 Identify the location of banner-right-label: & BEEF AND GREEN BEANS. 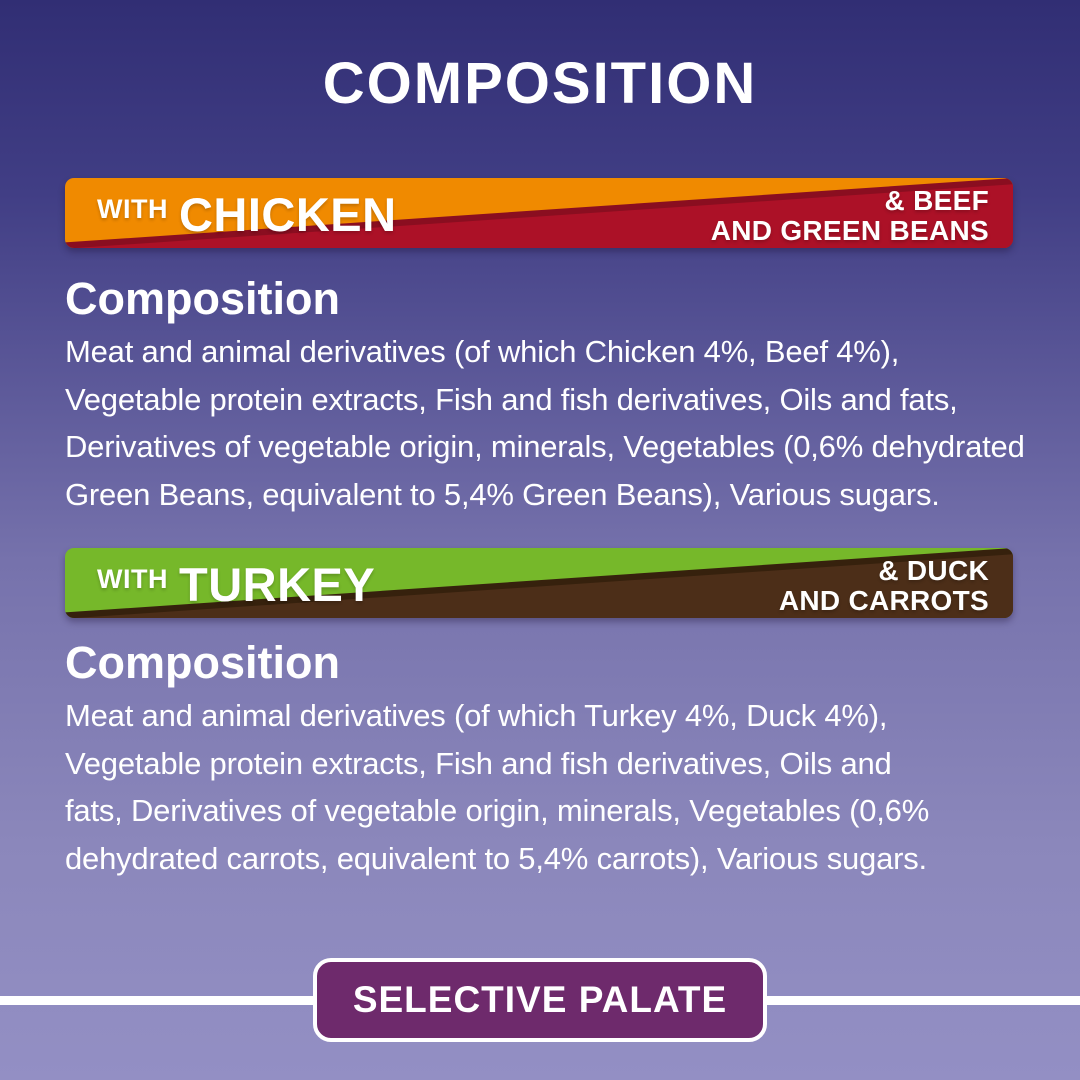
(862, 213).